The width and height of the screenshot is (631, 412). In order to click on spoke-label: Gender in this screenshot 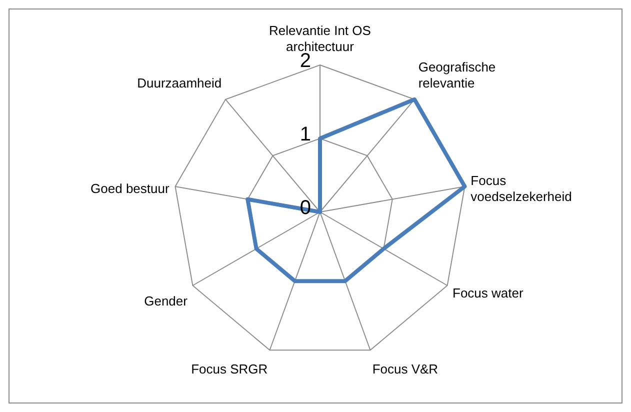, I will do `click(166, 301)`.